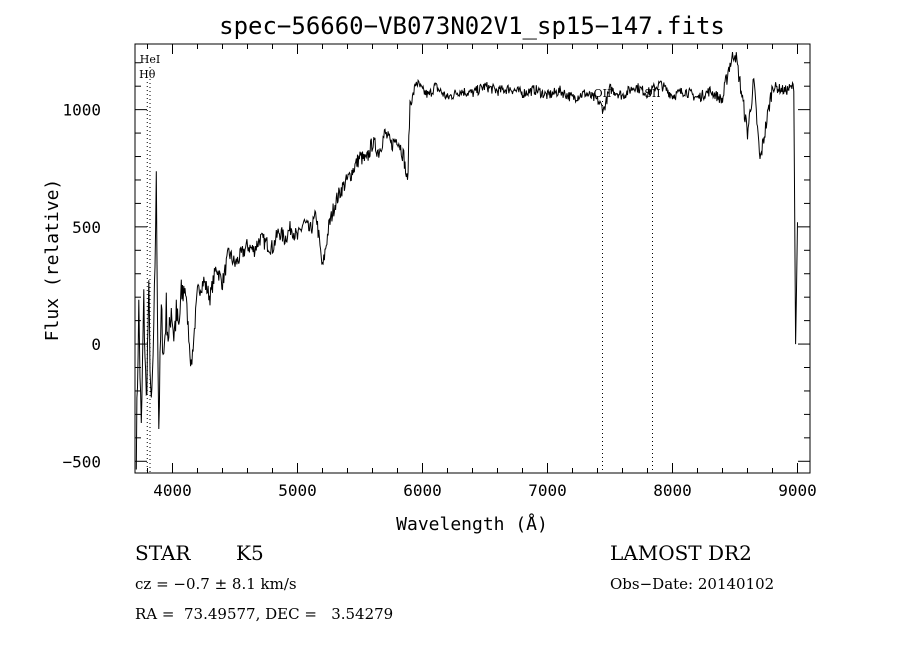  I want to click on y-axis-label: Flux (relative), so click(52, 260).